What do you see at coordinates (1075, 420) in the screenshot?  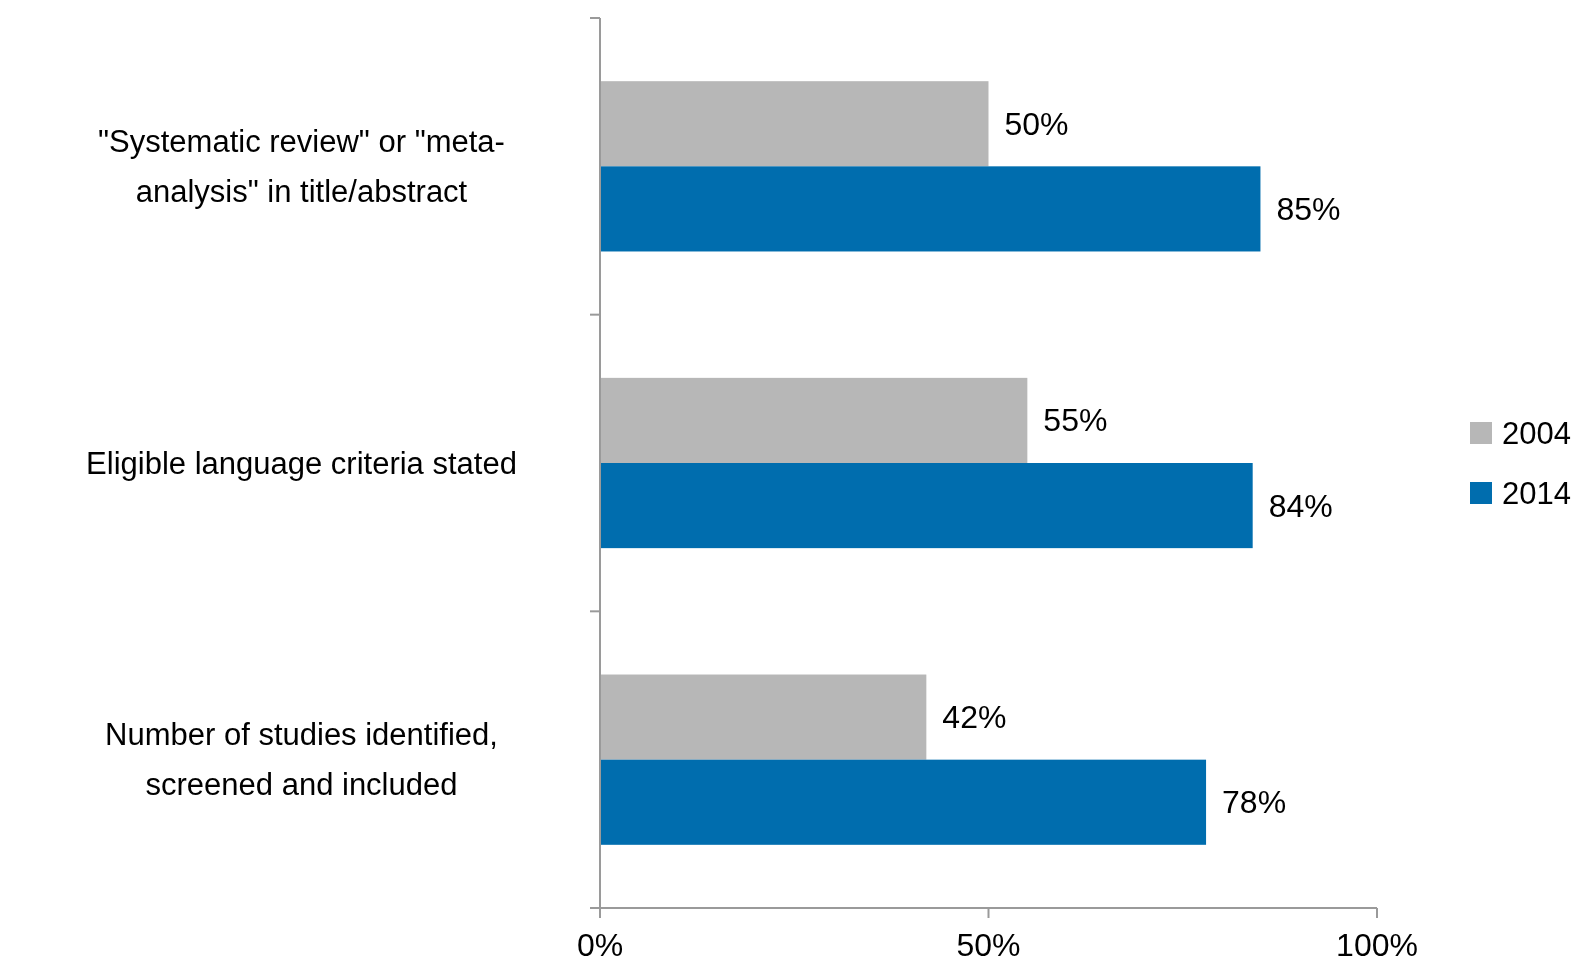 I see `data-label: 55%` at bounding box center [1075, 420].